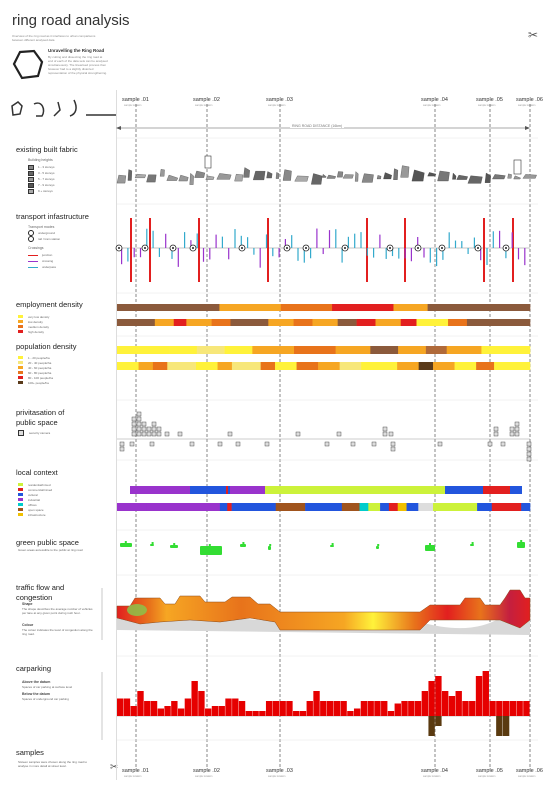 The height and width of the screenshot is (787, 551). Describe the element at coordinates (517, 167) in the screenshot. I see `tall-building` at that location.